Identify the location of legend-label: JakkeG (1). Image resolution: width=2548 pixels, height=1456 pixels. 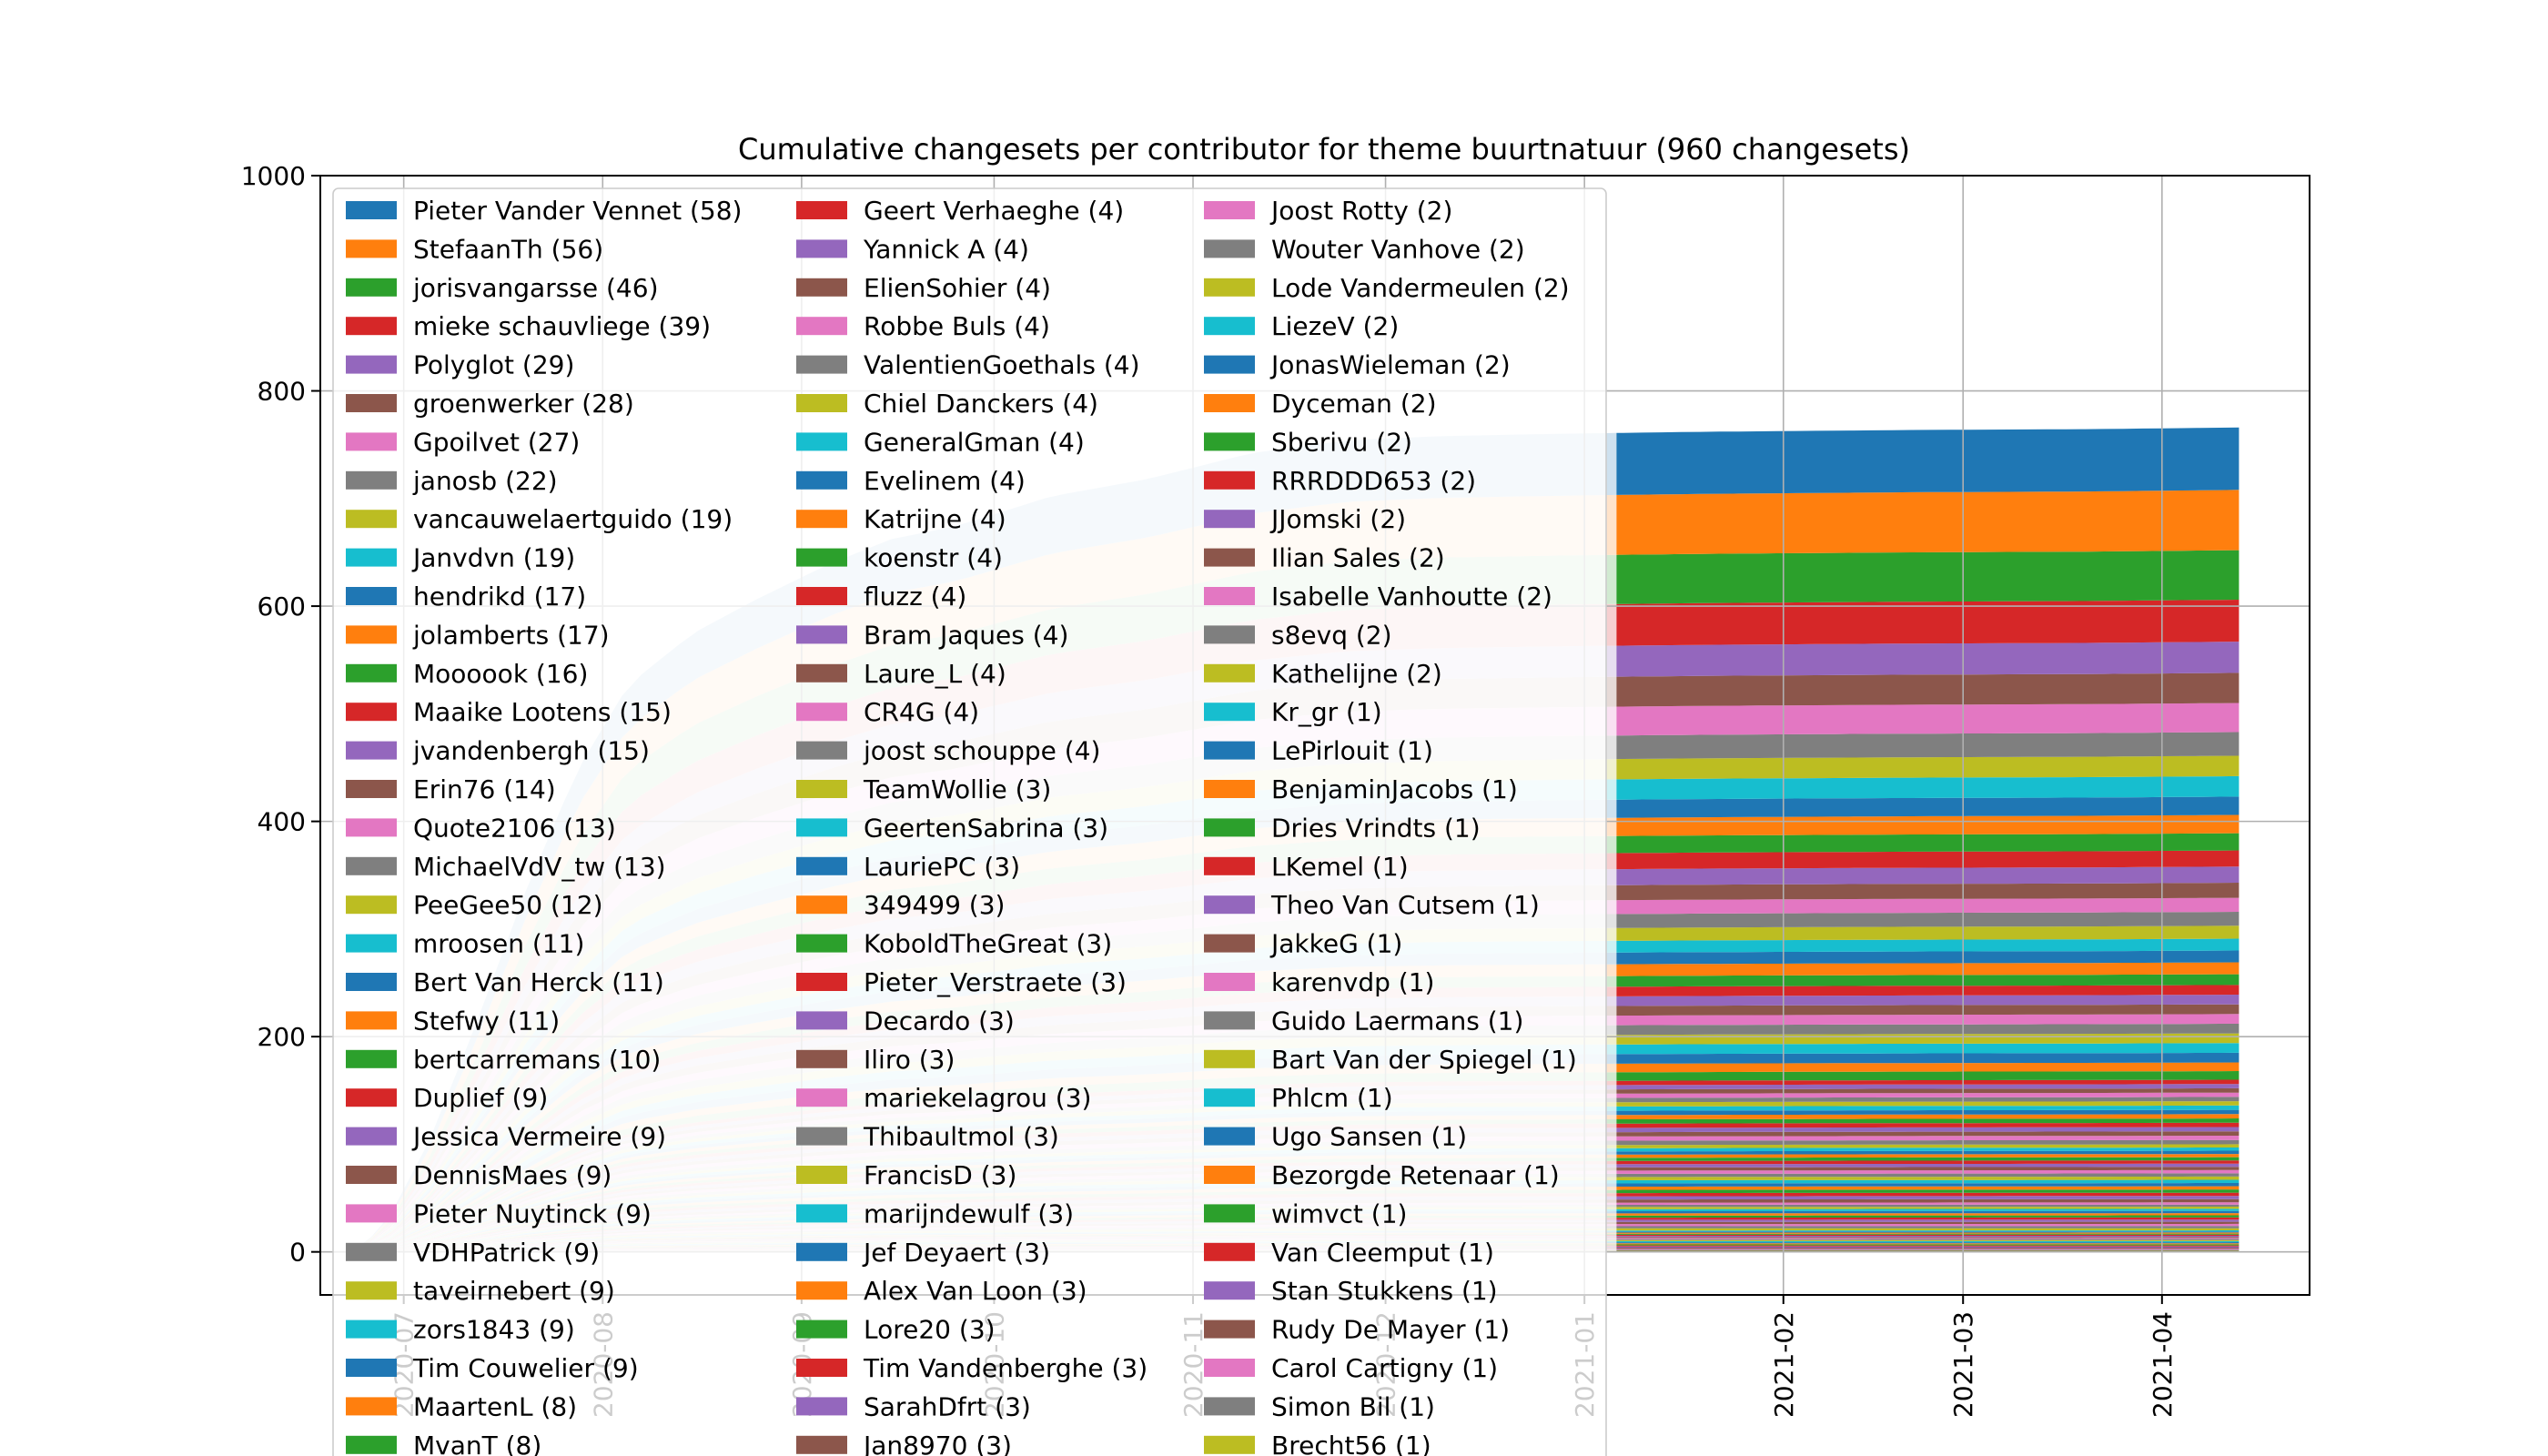
(1336, 944).